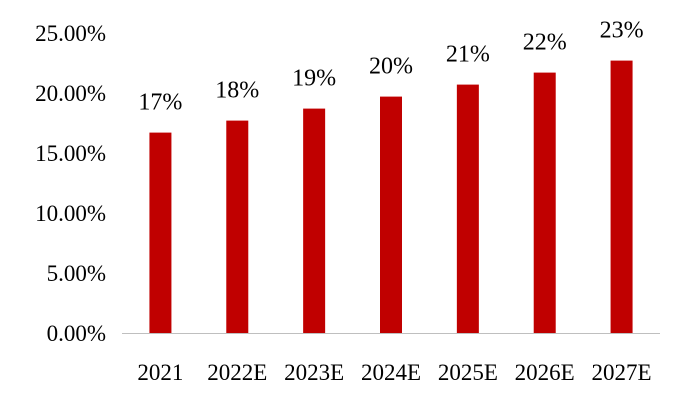 Image resolution: width=683 pixels, height=404 pixels. I want to click on data-label: 20%, so click(391, 67).